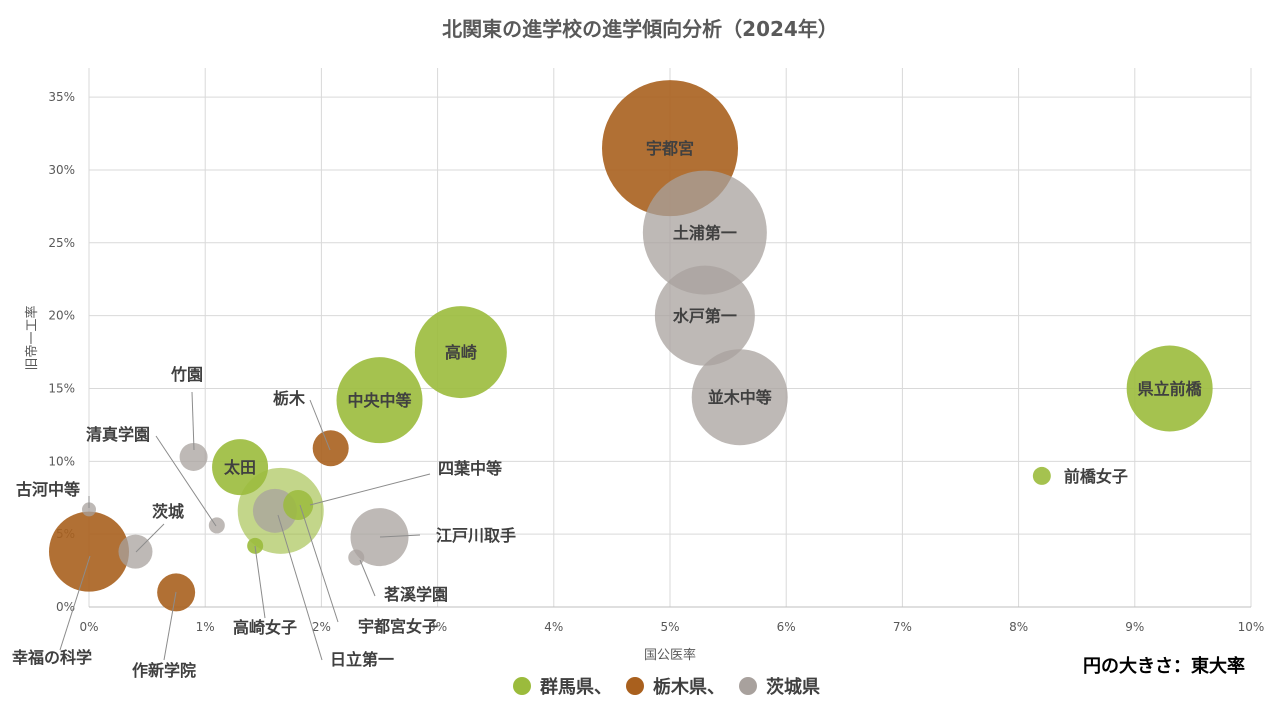  Describe the element at coordinates (640, 29) in the screenshot. I see `chart-title: 北関東の進学校の進学傾向分析（2024年）` at that location.